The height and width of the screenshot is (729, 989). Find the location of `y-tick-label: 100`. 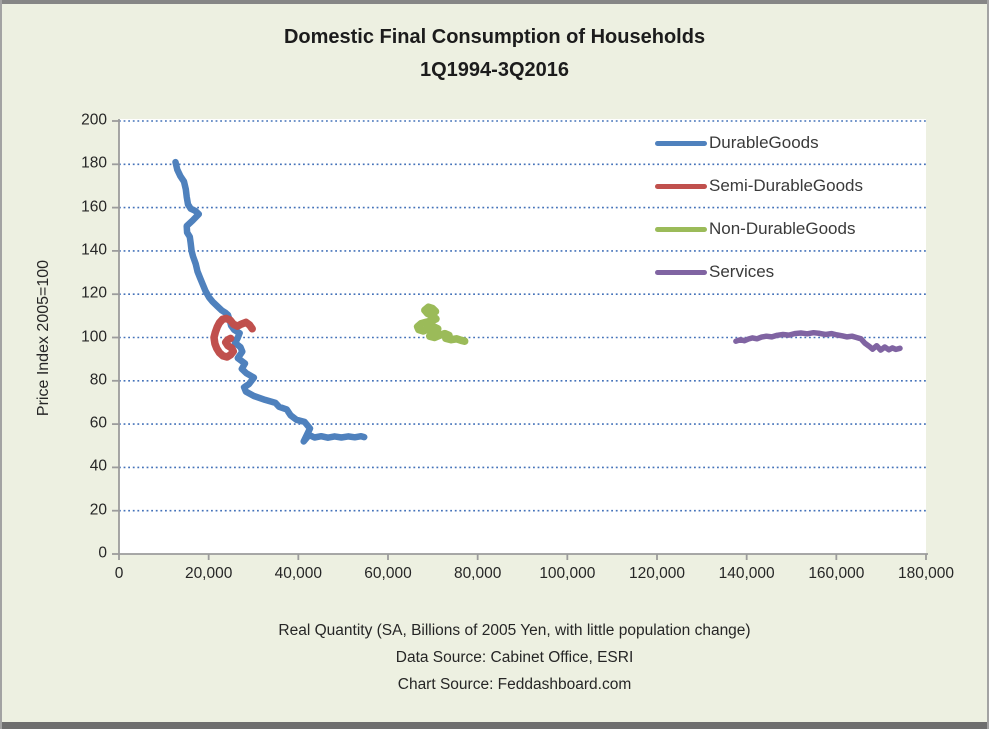

y-tick-label: 100 is located at coordinates (94, 337).